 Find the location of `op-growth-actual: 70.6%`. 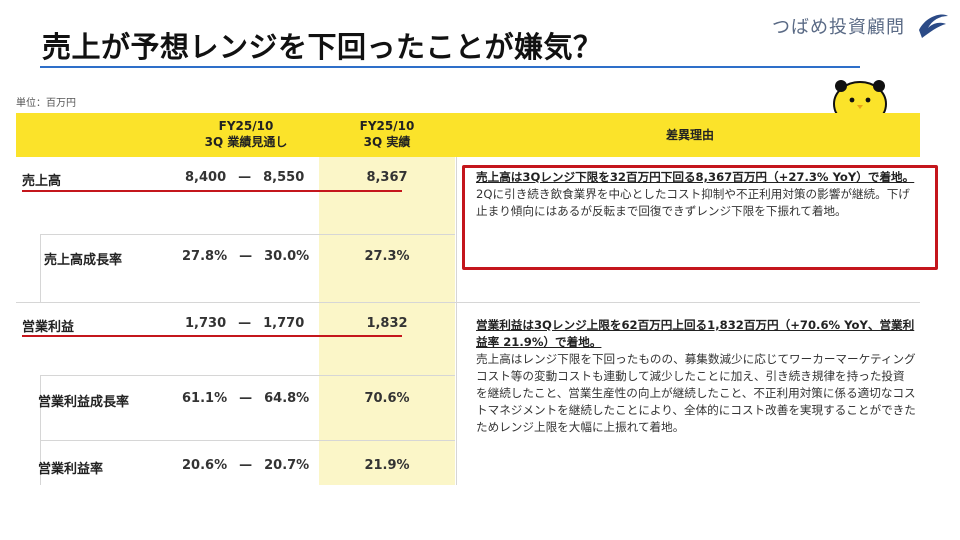

op-growth-actual: 70.6% is located at coordinates (387, 398).